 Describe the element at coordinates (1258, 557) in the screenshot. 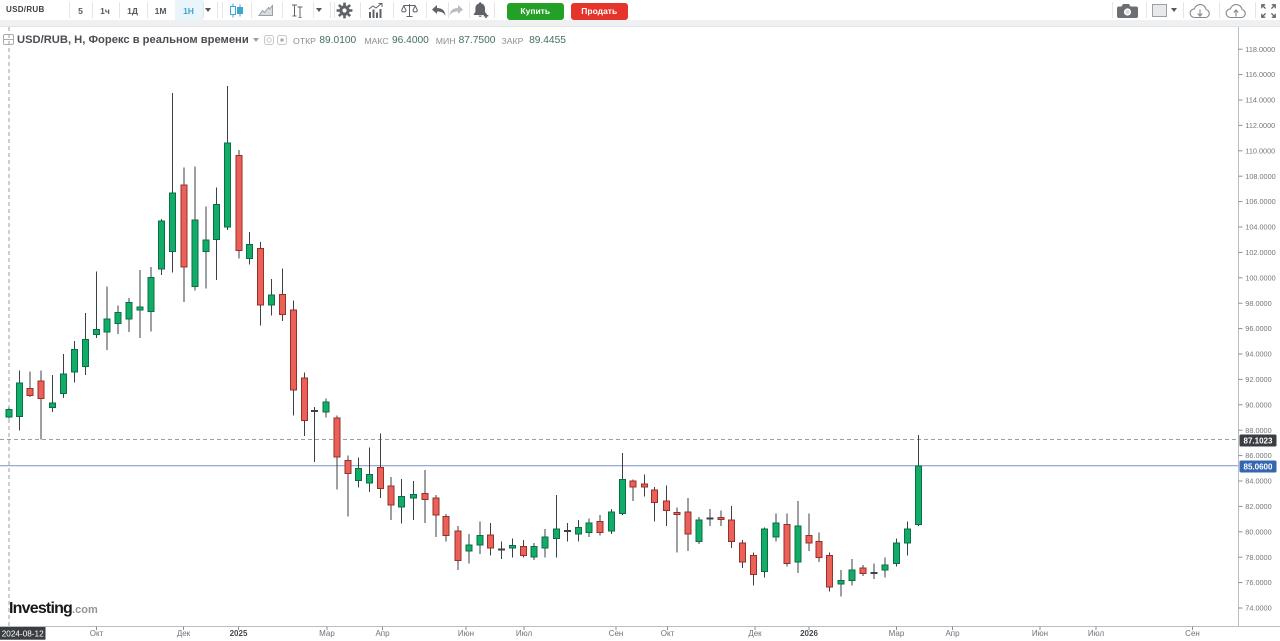

I see `svg-text: 78.0000` at that location.